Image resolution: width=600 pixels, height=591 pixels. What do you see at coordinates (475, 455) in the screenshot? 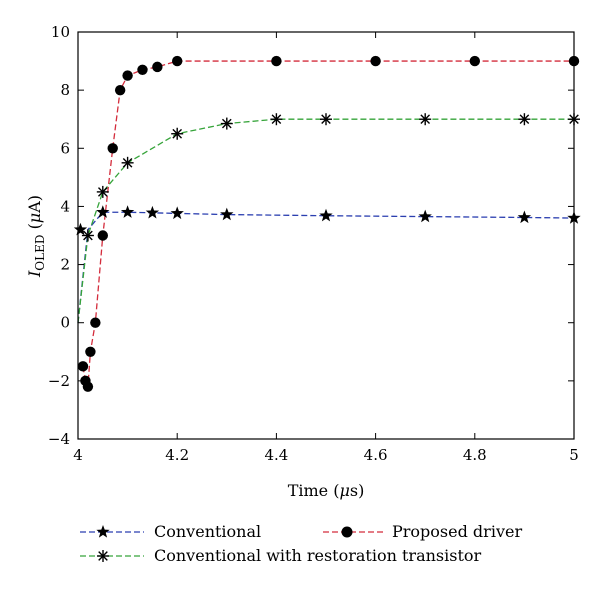
I see `x-tick-label: 4.8` at bounding box center [475, 455].